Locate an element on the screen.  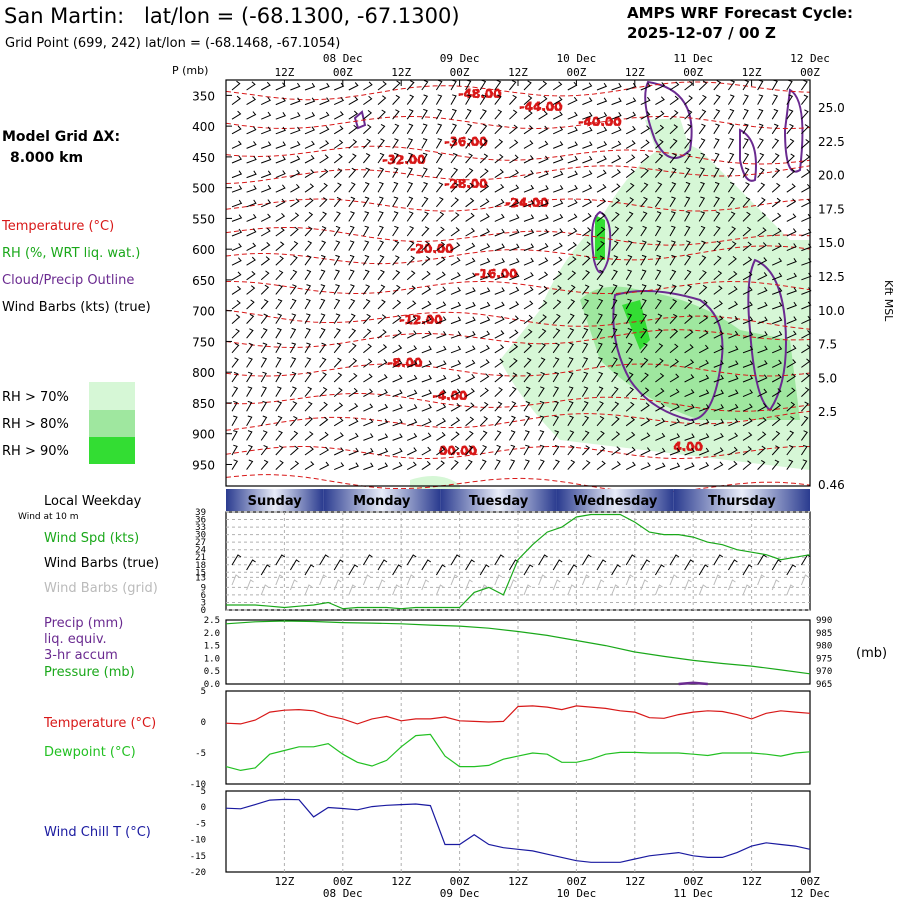
wind-speed-line is located at coordinates (518, 561).